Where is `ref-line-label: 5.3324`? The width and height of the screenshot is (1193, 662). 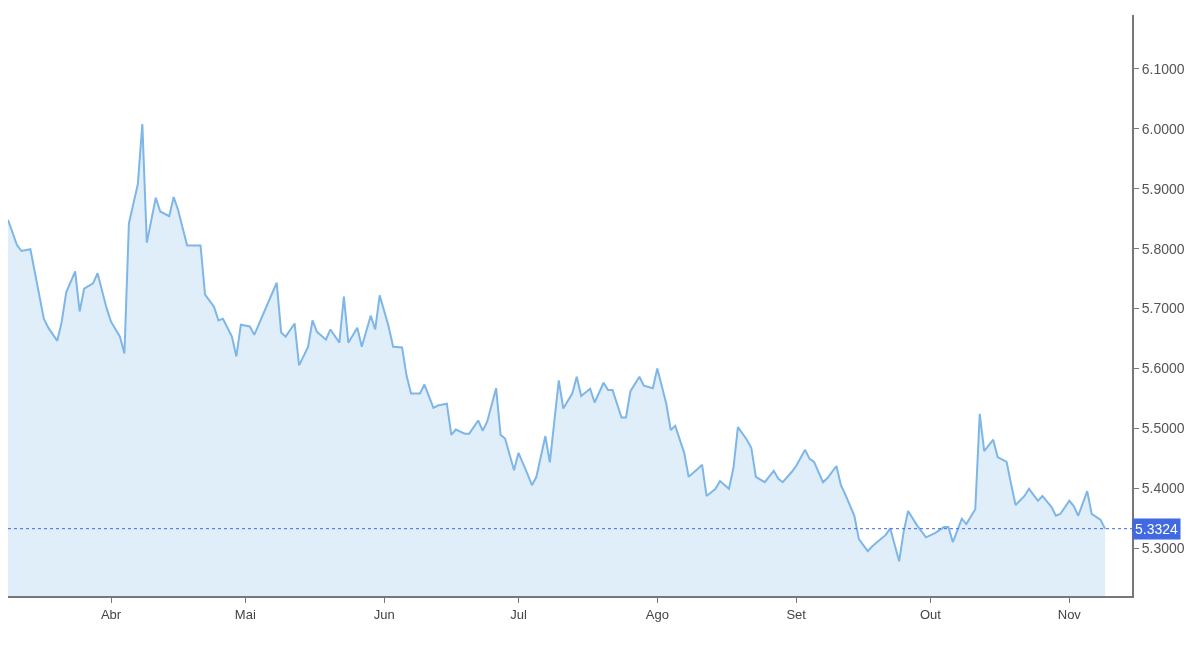 ref-line-label: 5.3324 is located at coordinates (1157, 529).